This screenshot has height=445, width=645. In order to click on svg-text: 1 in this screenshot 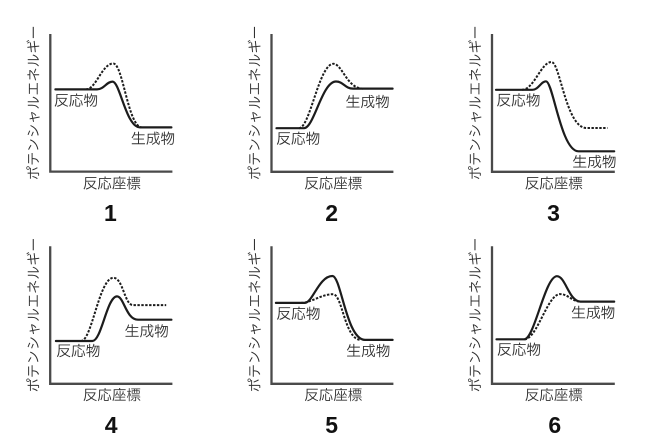, I will do `click(110, 213)`.